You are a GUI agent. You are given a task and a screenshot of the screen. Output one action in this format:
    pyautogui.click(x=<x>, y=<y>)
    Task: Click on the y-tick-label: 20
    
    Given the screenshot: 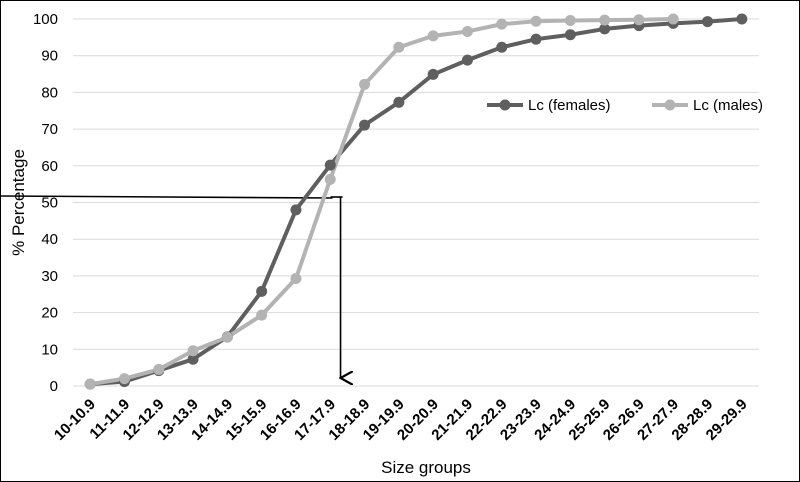 What is the action you would take?
    pyautogui.click(x=49, y=313)
    